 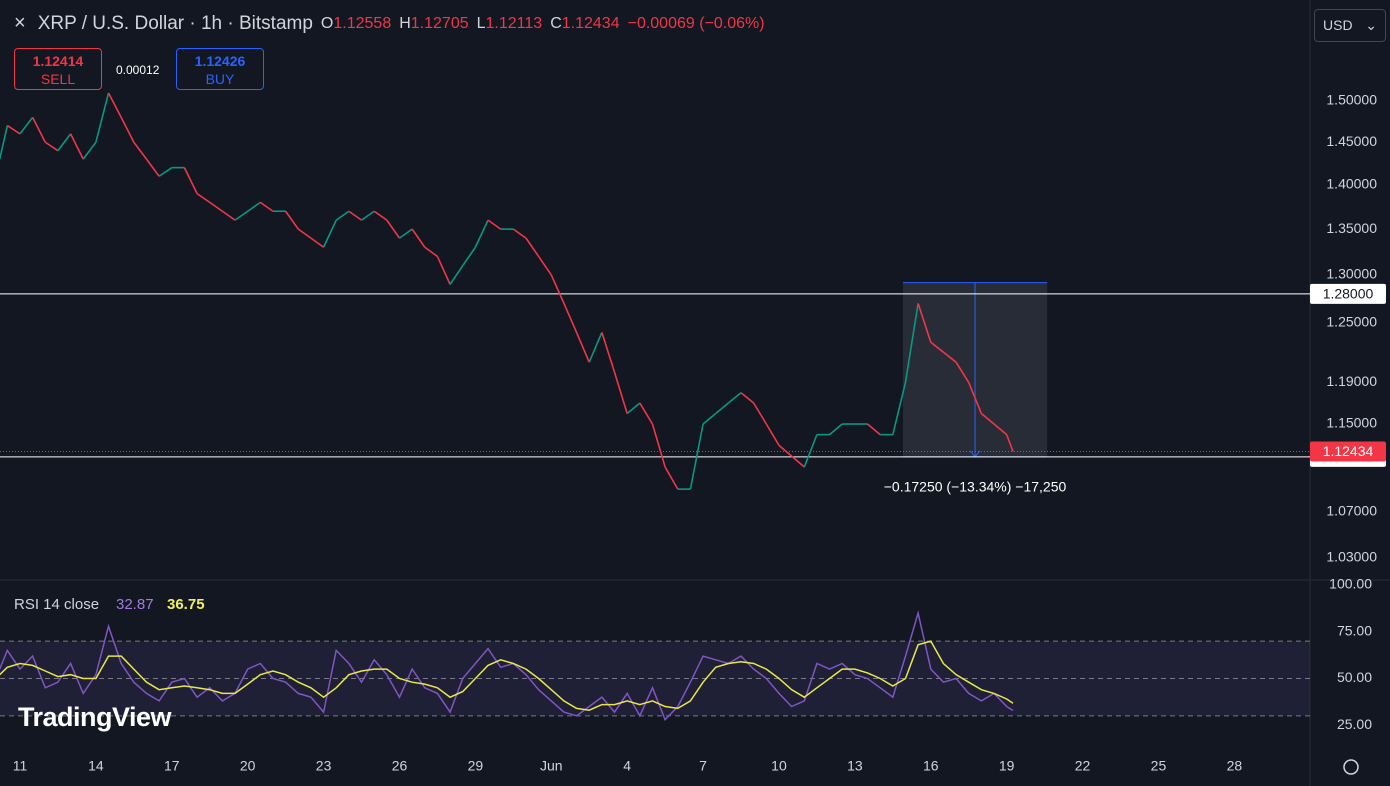 What do you see at coordinates (248, 766) in the screenshot?
I see `x-tick-label: 20` at bounding box center [248, 766].